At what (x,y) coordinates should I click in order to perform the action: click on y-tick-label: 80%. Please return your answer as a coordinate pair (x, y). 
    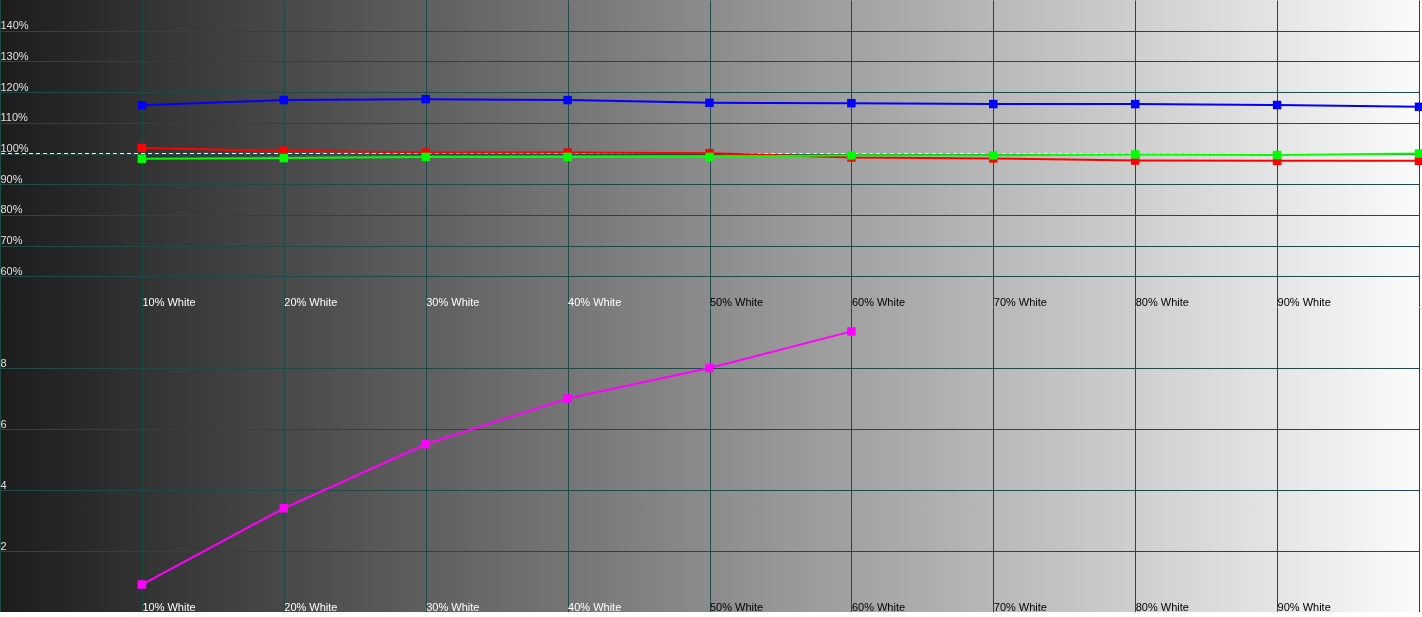
    Looking at the image, I should click on (11, 209).